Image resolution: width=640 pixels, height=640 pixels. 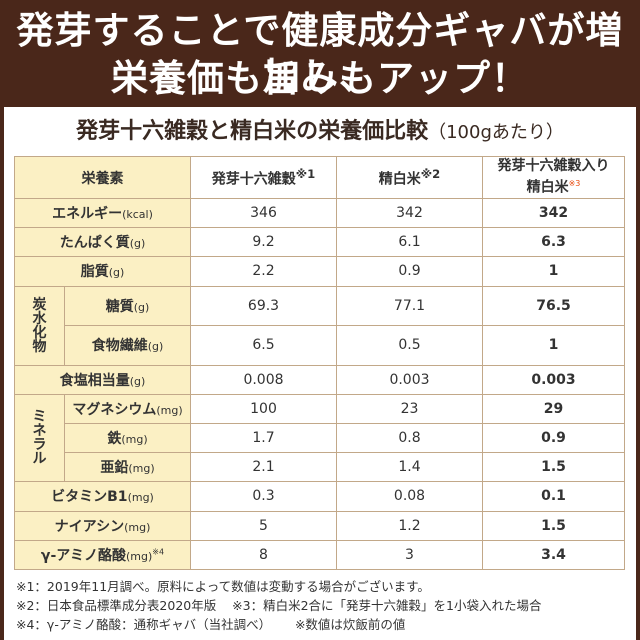 I want to click on row-label: 食物繊維(g), so click(x=127, y=345).